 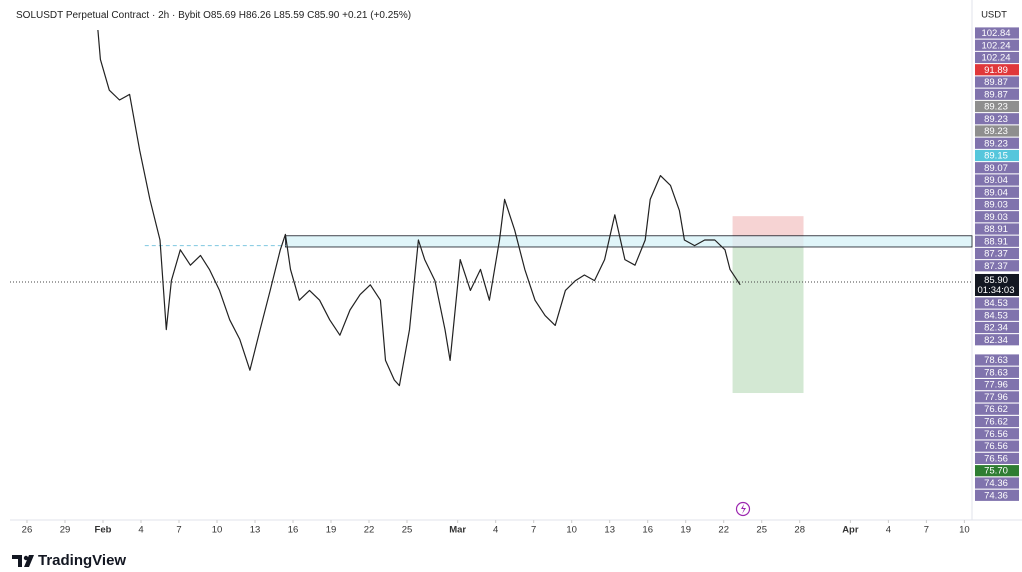 I want to click on tv-logo: TradingView, so click(x=69, y=560).